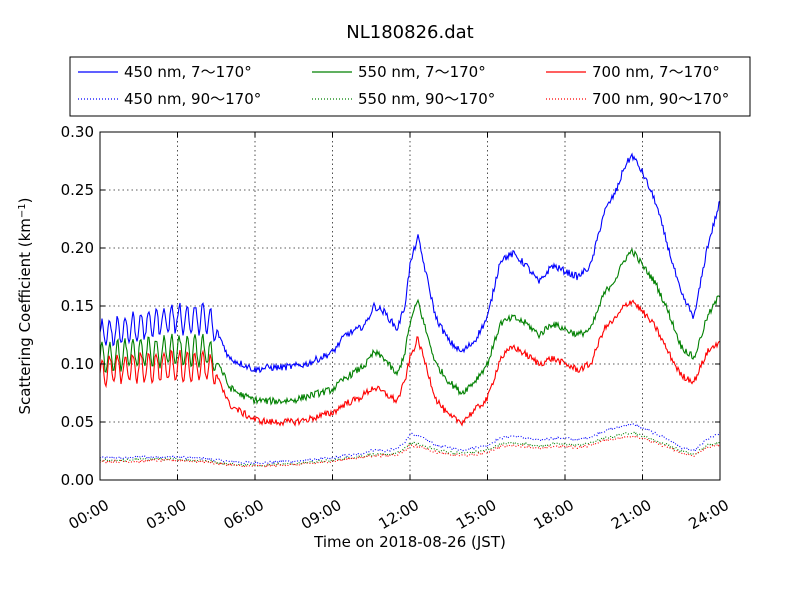  What do you see at coordinates (709, 514) in the screenshot?
I see `x-tick-label: 24:00` at bounding box center [709, 514].